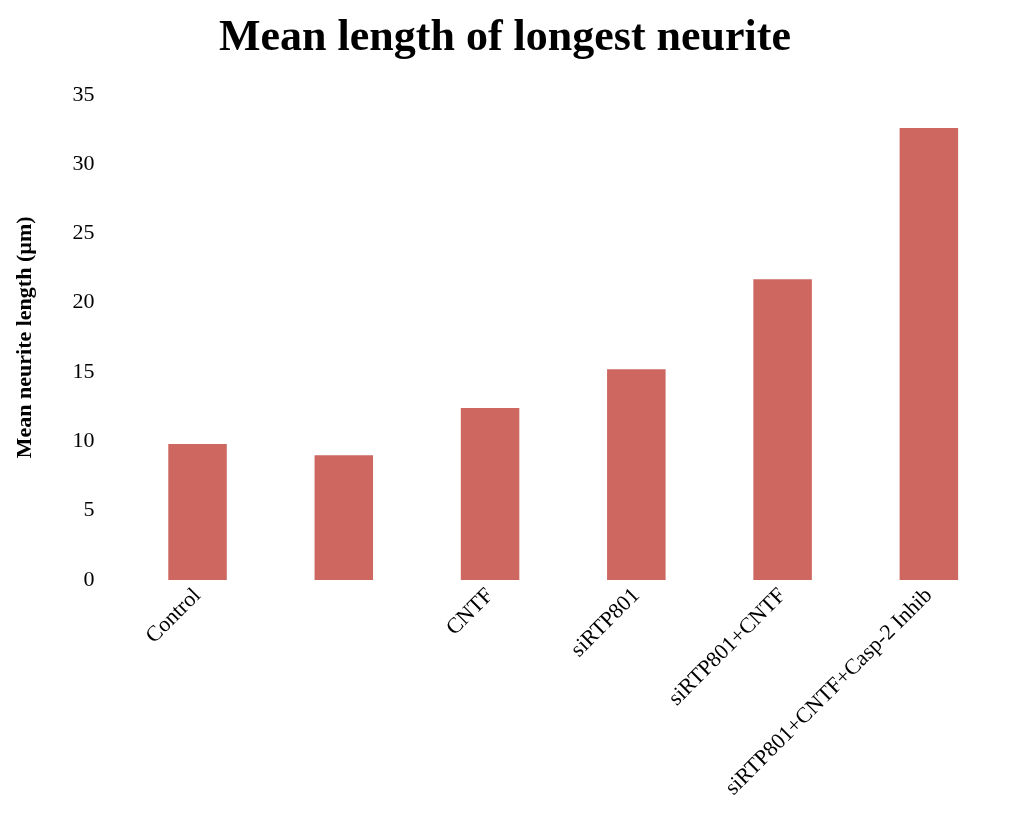 This screenshot has height=820, width=1010. I want to click on y-tick-label: 5, so click(89, 509).